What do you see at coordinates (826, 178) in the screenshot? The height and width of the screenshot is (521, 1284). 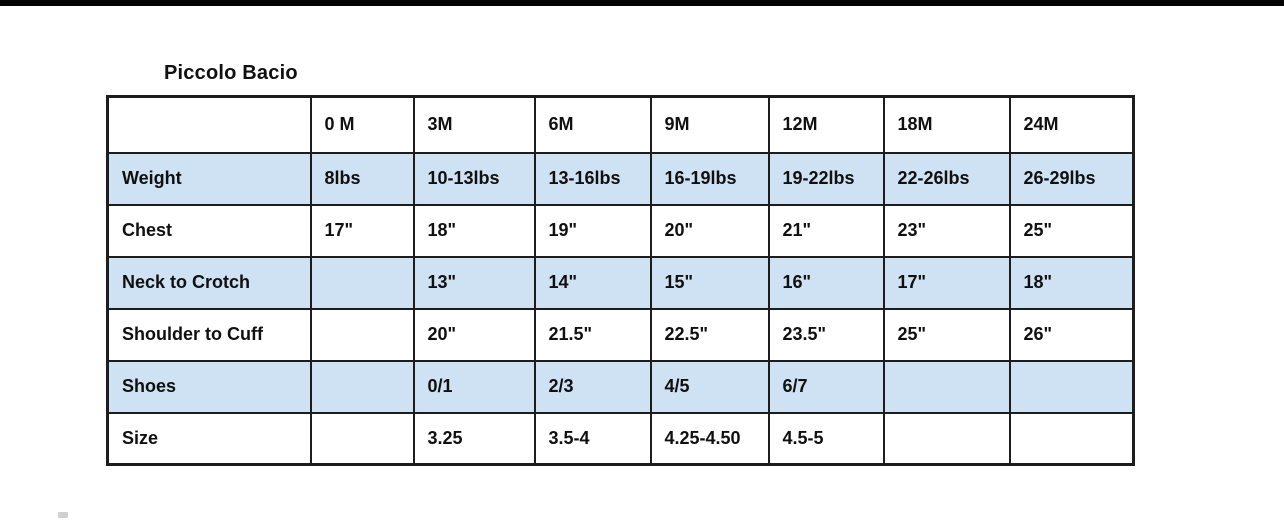 I see `table-cell: 19-22lbs` at bounding box center [826, 178].